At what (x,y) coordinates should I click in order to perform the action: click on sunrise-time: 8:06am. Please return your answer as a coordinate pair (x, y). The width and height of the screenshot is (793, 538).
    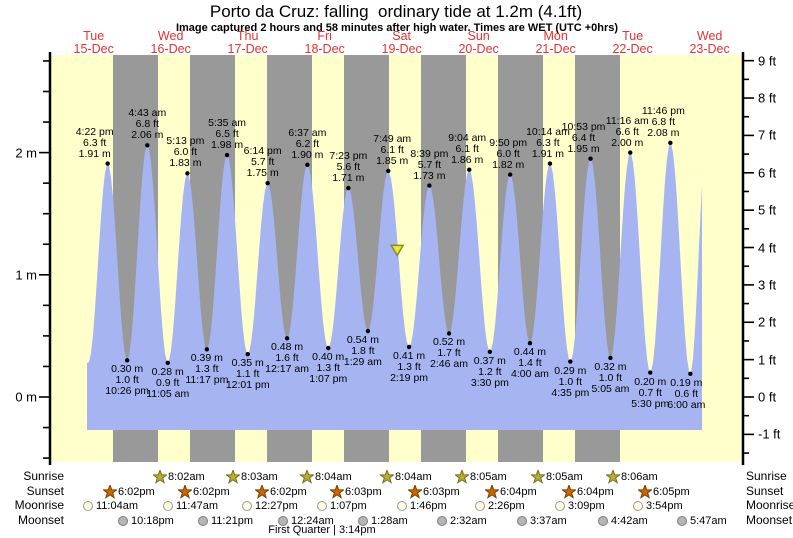
    Looking at the image, I should click on (639, 477).